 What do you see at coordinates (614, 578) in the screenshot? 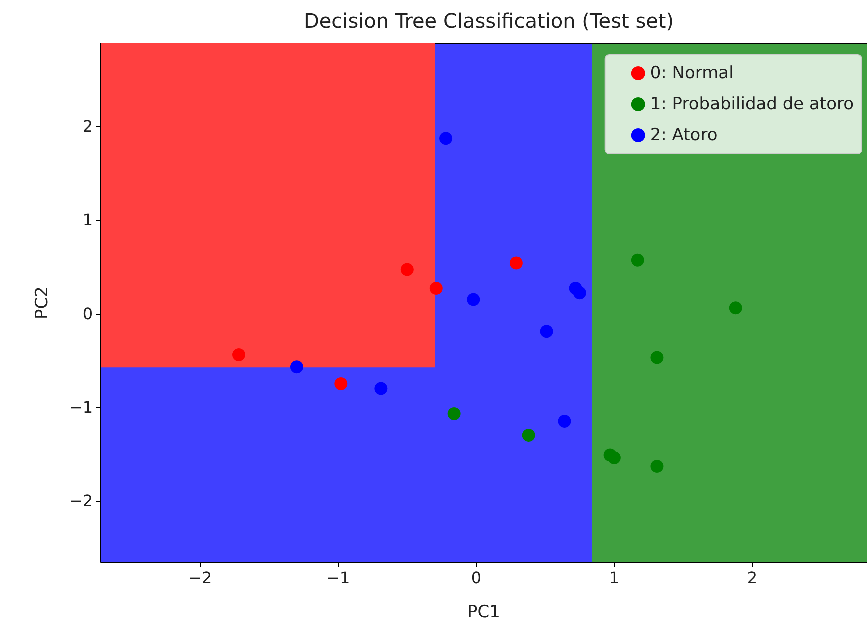
I see `x-tick-label: 1` at bounding box center [614, 578].